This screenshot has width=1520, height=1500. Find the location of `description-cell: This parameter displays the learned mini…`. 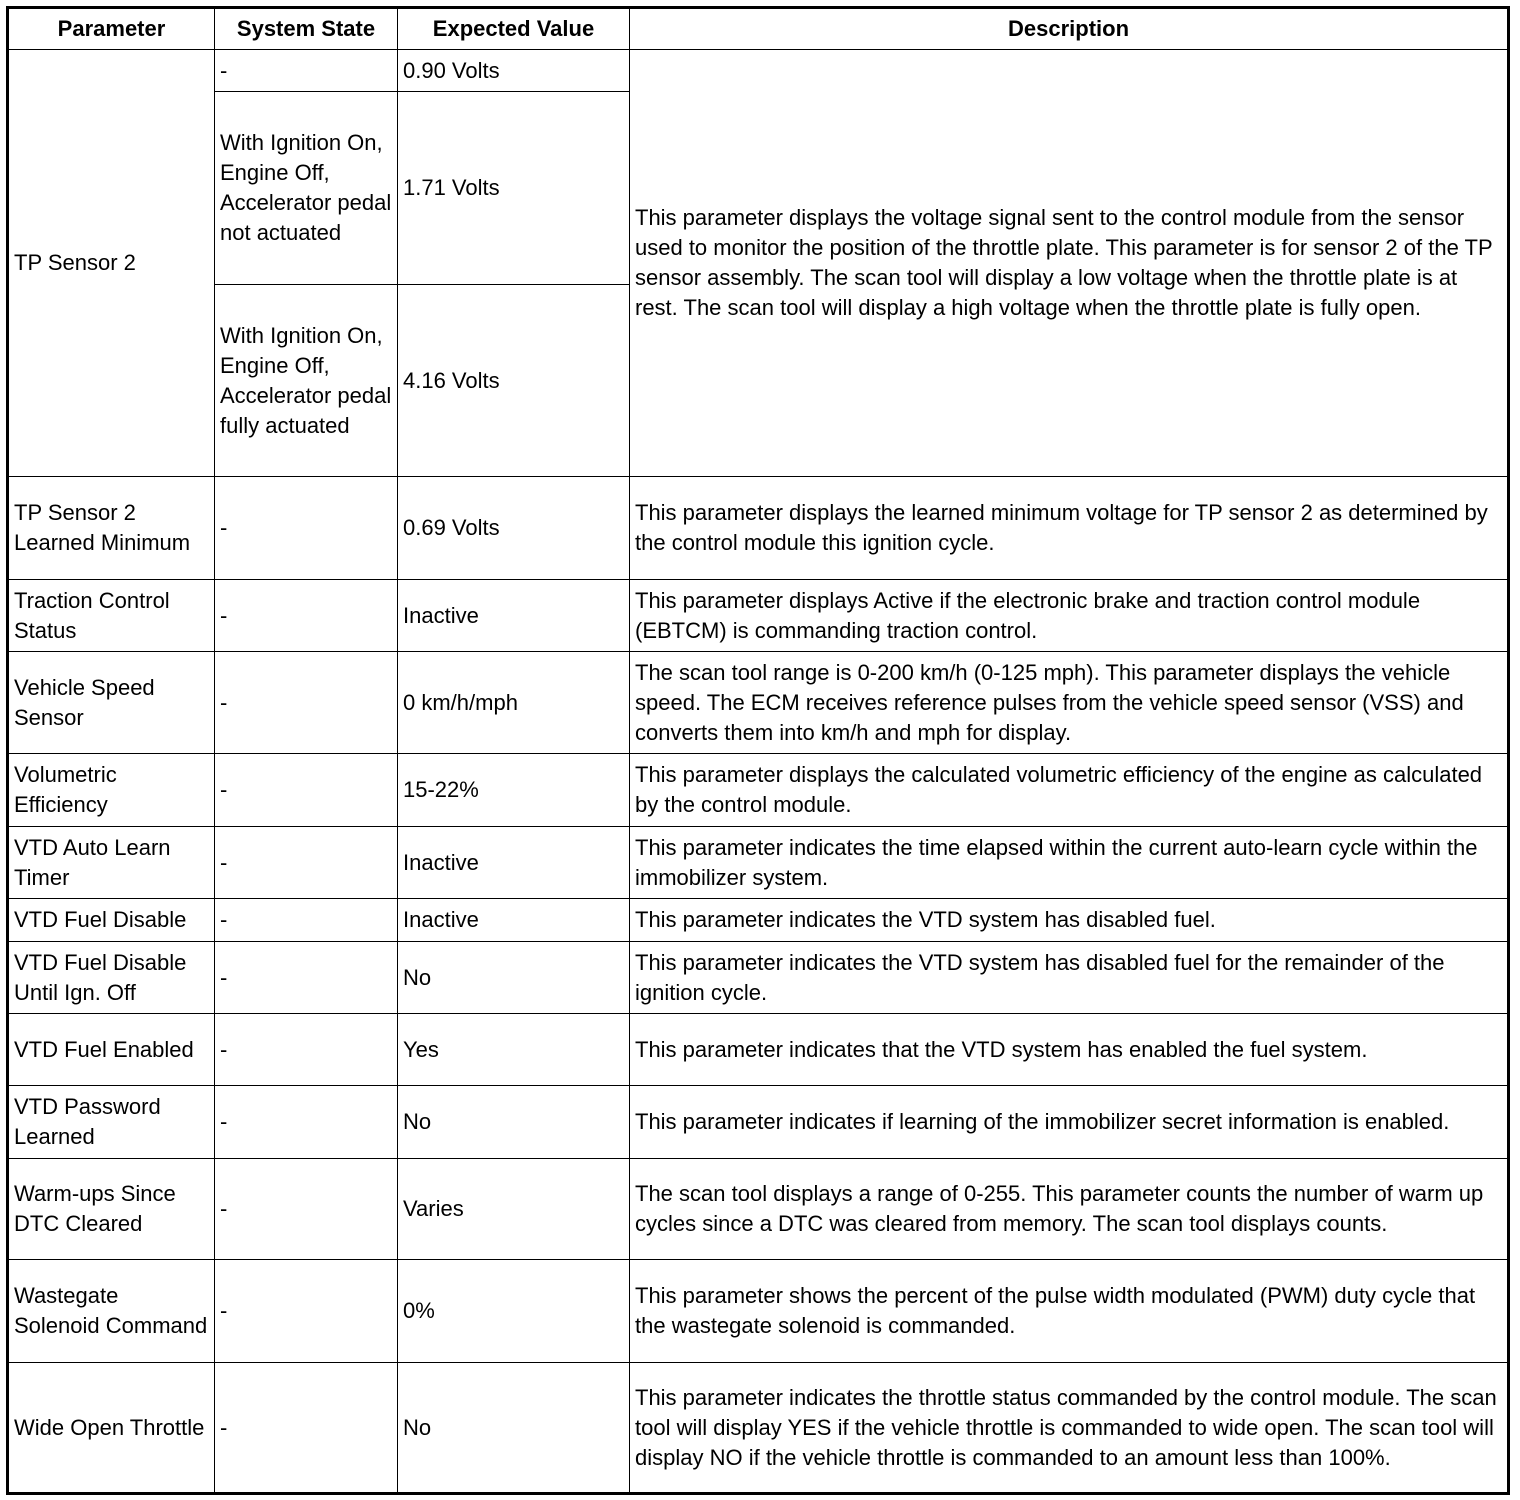

description-cell: This parameter displays the learned mini… is located at coordinates (1069, 528).